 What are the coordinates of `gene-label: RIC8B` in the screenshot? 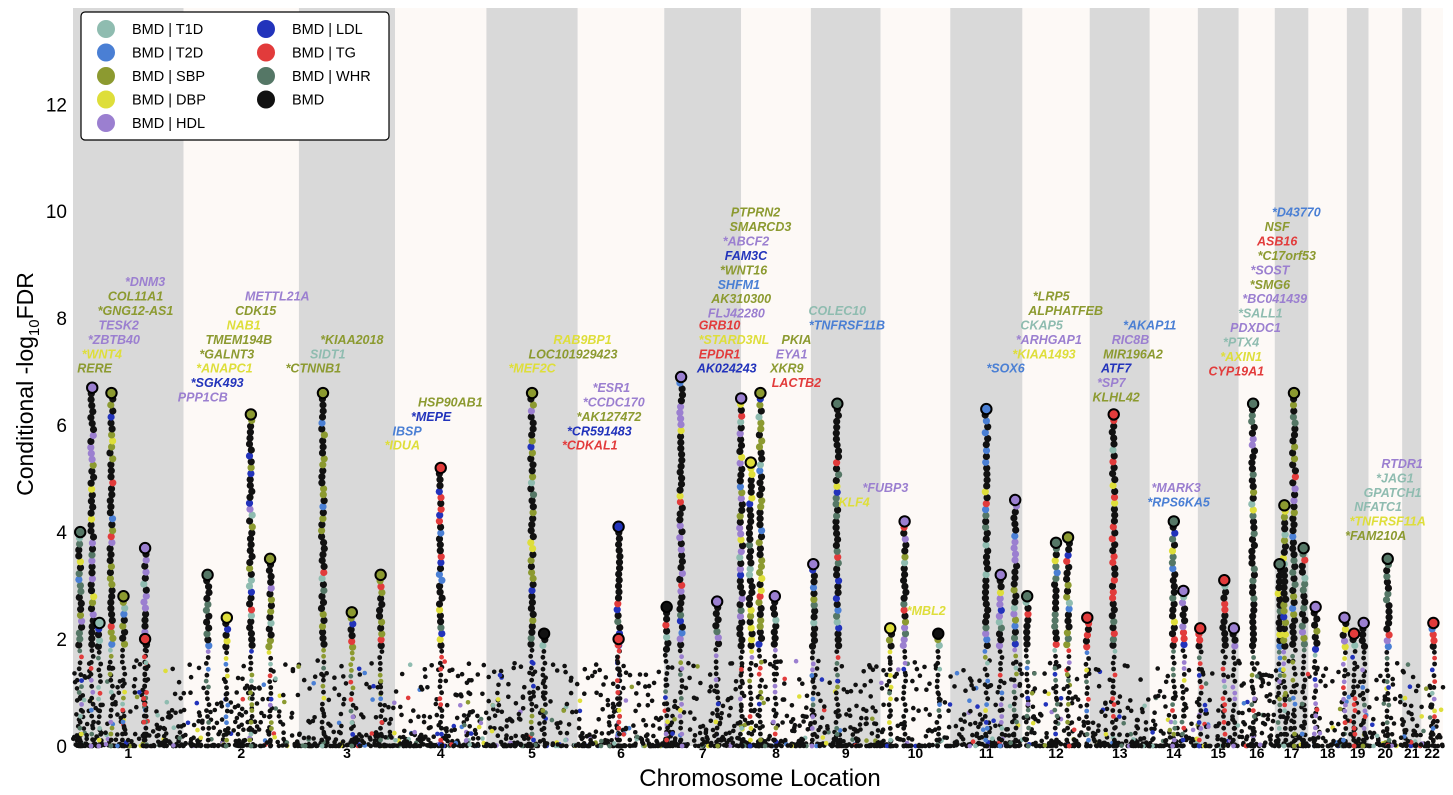 It's located at (1131, 340).